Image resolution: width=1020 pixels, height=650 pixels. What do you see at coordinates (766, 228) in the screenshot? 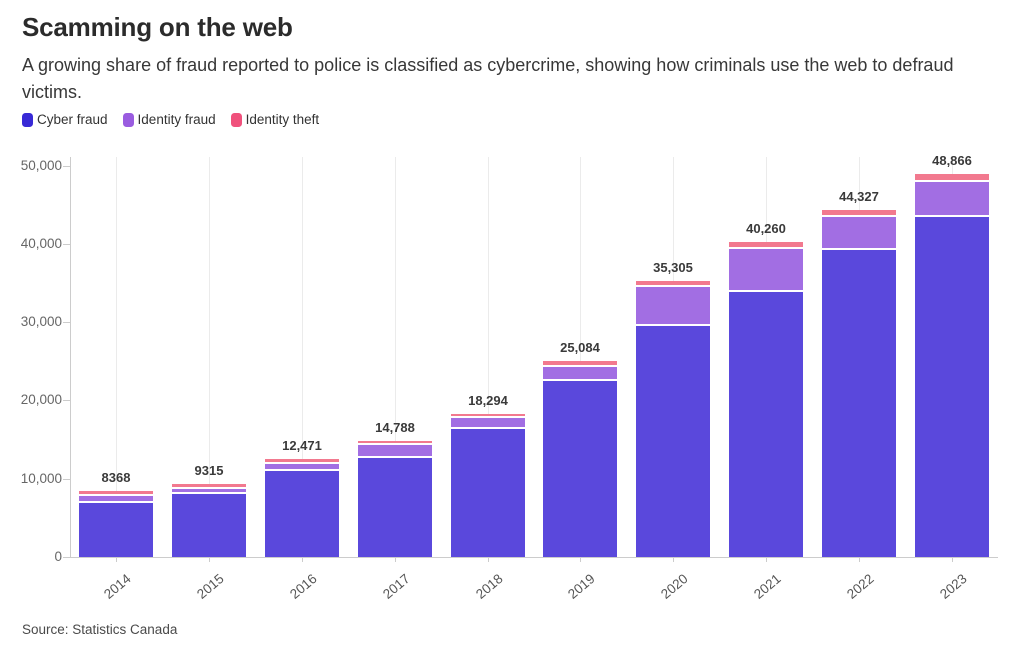
I see `bar-total-label: 40,260` at bounding box center [766, 228].